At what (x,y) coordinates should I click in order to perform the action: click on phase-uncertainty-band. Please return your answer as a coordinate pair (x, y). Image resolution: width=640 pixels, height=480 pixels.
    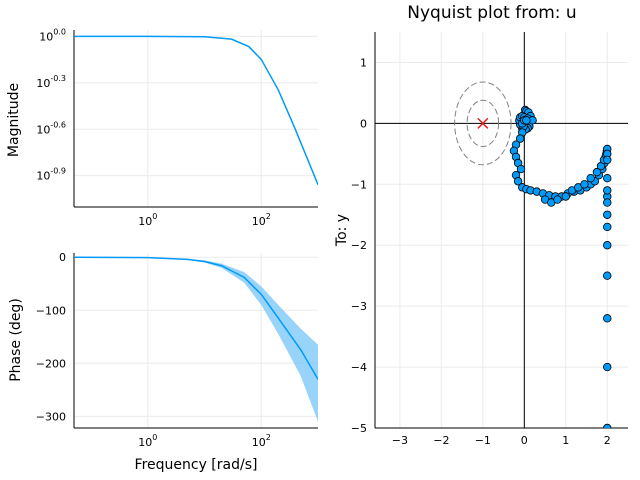
    Looking at the image, I should click on (196, 339).